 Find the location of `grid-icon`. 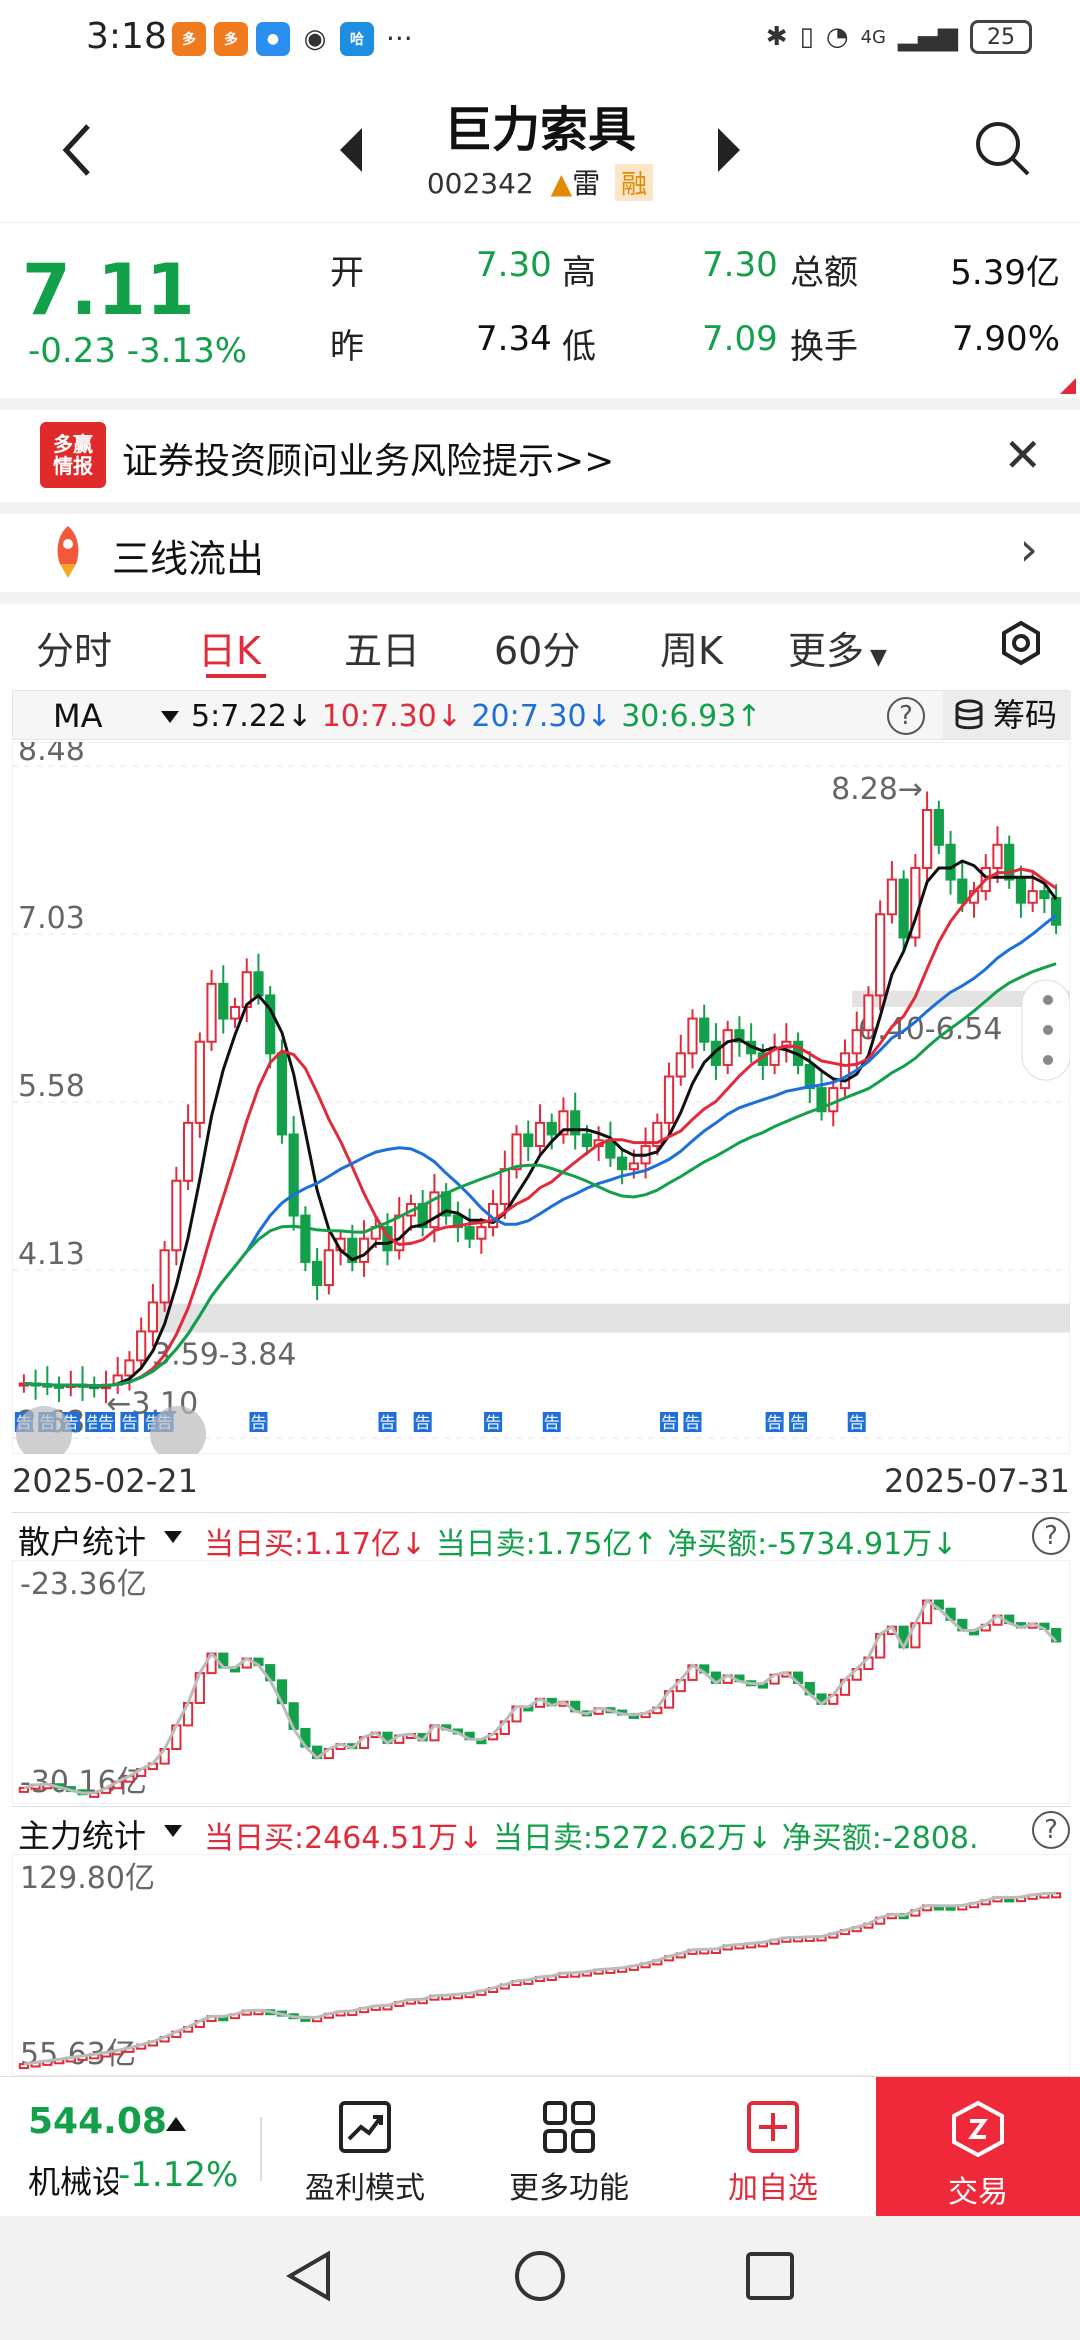

grid-icon is located at coordinates (569, 2127).